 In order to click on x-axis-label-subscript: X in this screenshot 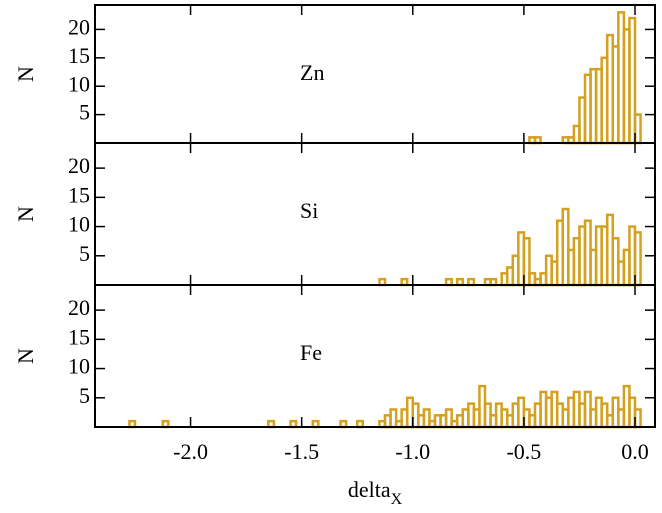, I will do `click(397, 499)`.